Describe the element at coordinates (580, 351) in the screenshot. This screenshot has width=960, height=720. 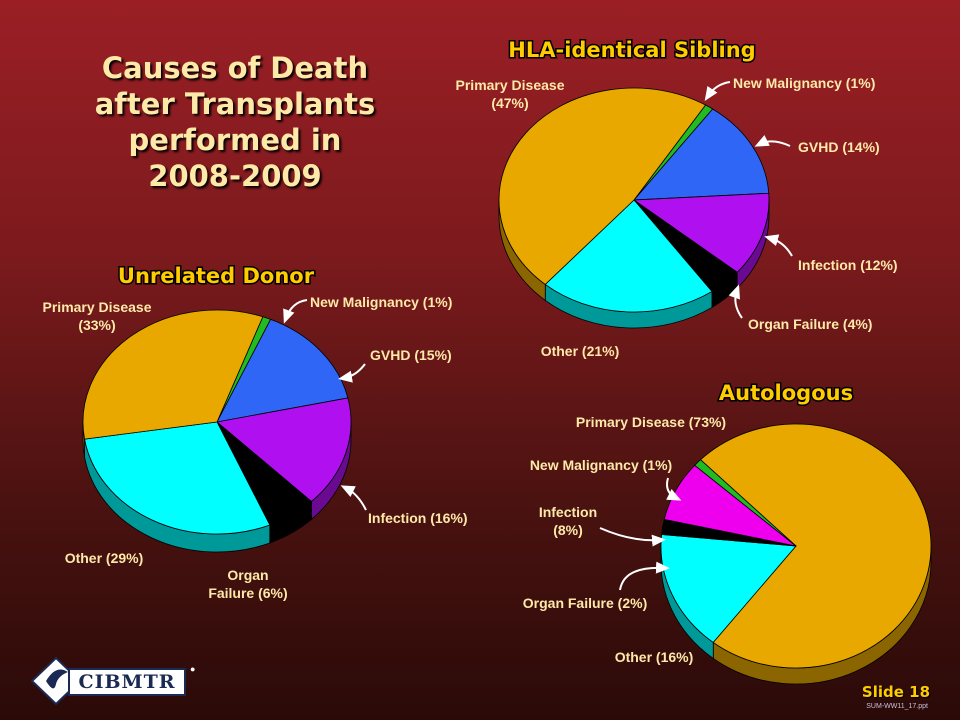
I see `label-hla-identical-sibling-other: Other (21%)` at that location.